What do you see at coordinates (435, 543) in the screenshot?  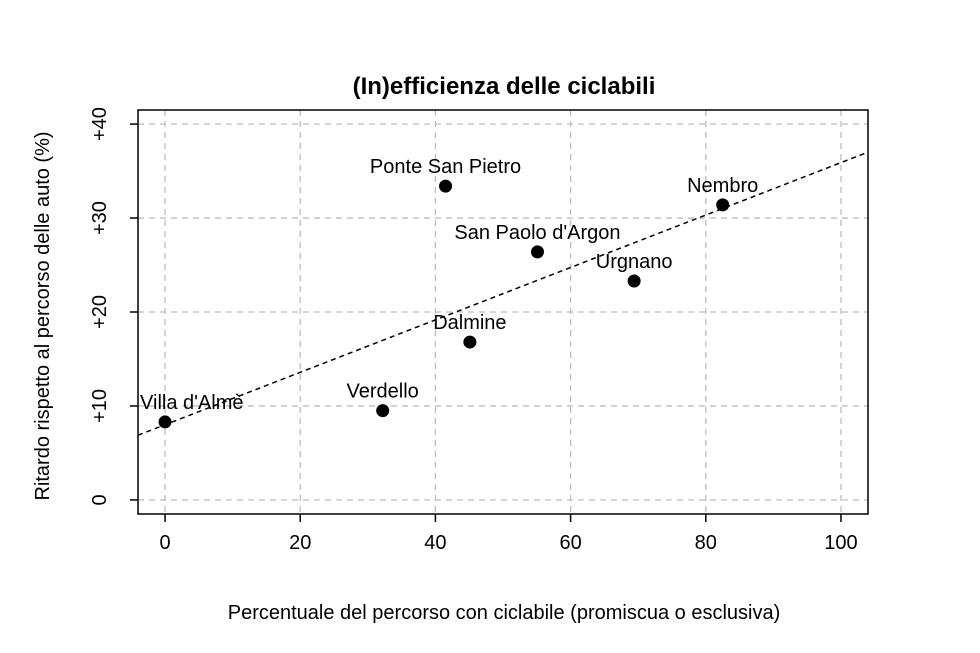 I see `x-tick-label: 40` at bounding box center [435, 543].